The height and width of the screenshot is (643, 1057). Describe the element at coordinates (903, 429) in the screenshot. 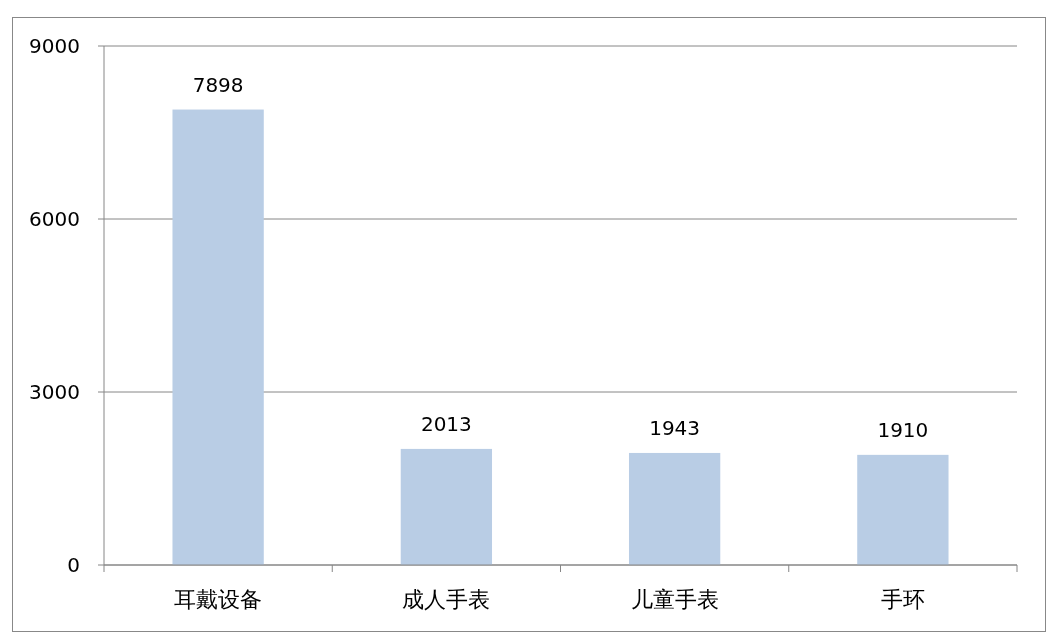

I see `data-label: 1910` at that location.